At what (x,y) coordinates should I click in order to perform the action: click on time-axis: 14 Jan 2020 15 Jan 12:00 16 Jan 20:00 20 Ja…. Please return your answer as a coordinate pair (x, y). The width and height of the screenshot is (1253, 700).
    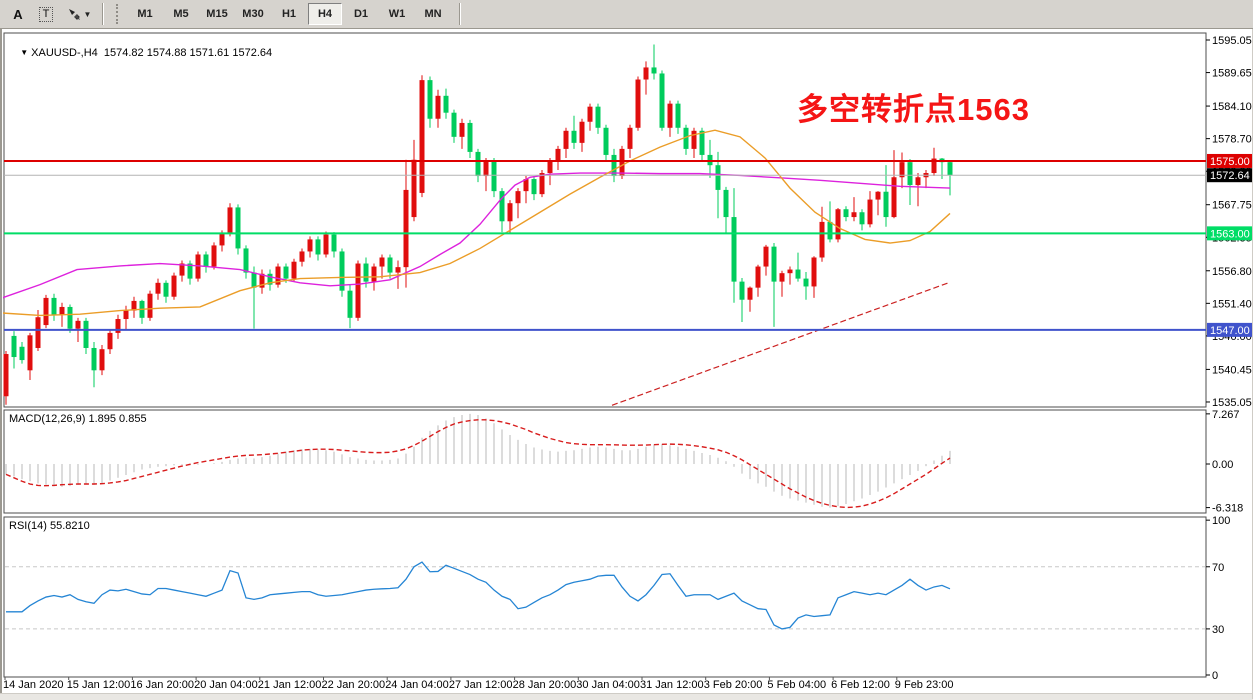
    Looking at the image, I should click on (478, 684).